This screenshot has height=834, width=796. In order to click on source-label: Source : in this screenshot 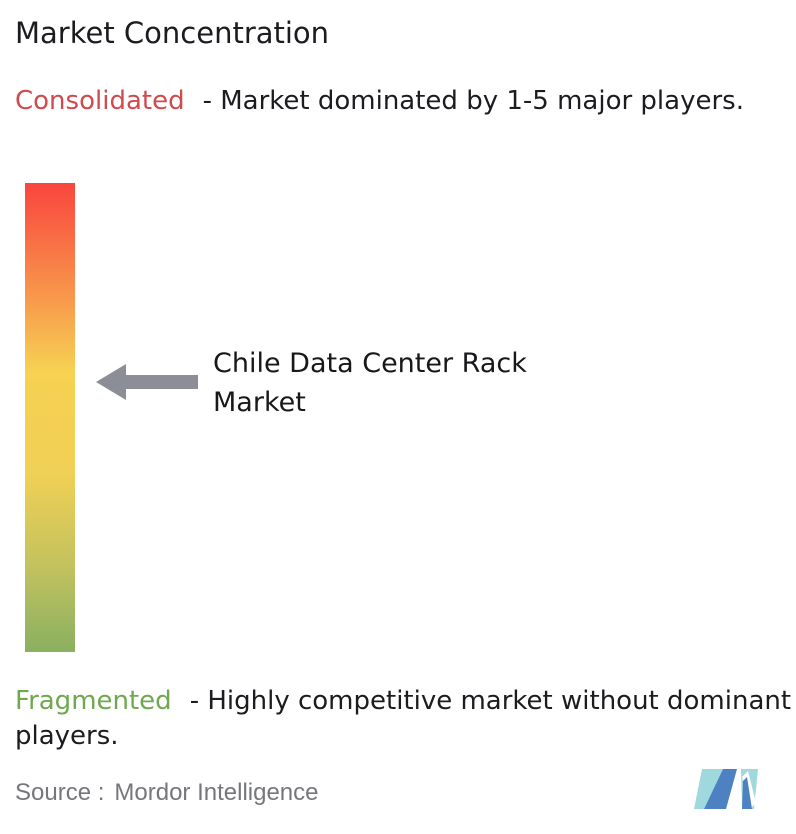, I will do `click(60, 792)`.